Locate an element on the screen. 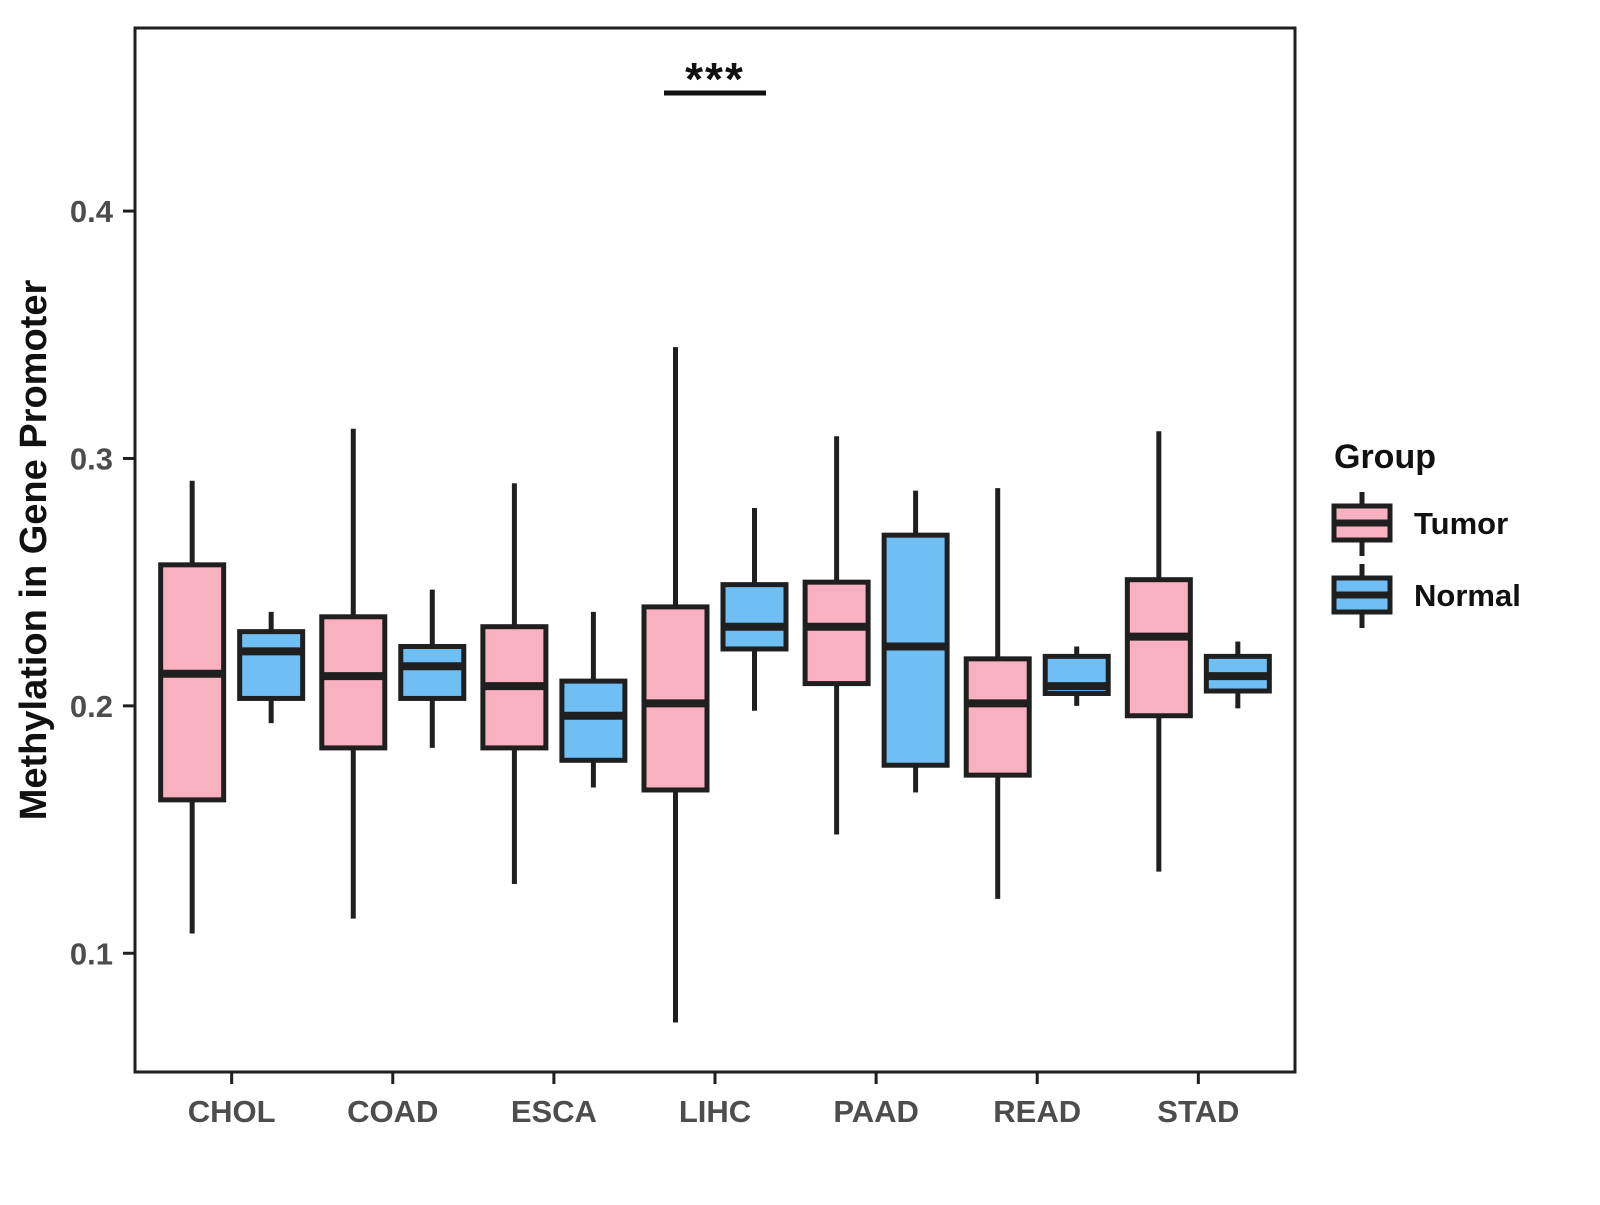 This screenshot has height=1205, width=1600. x-axis: CHOL COAD ESCA LIHC PAAD READ STAD is located at coordinates (713, 1100).